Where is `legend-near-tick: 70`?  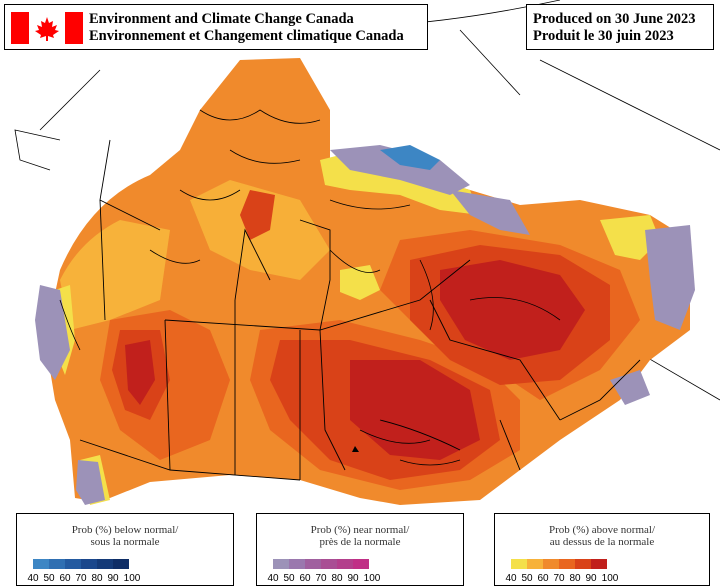 legend-near-tick: 70 is located at coordinates (321, 578).